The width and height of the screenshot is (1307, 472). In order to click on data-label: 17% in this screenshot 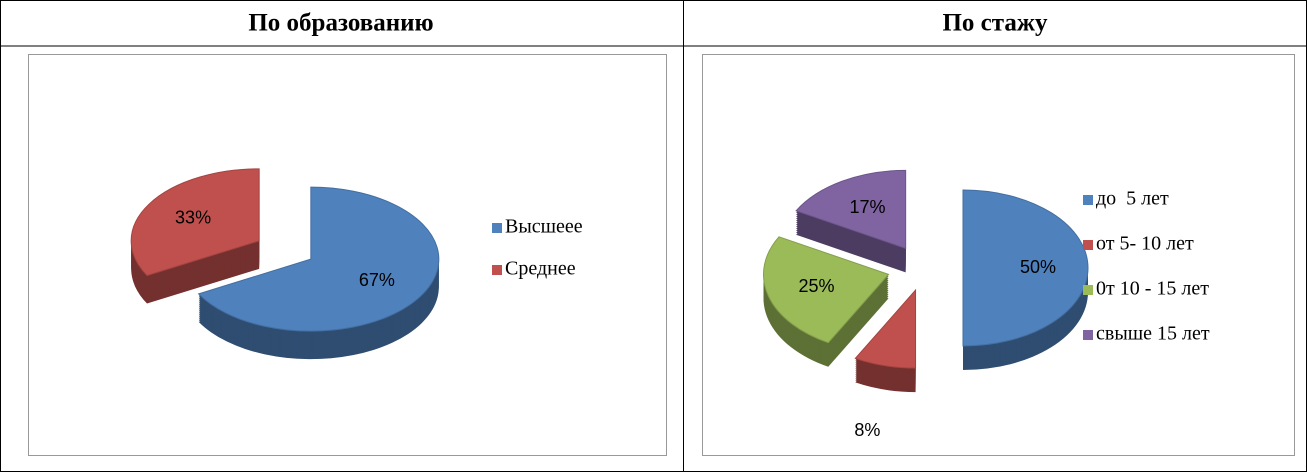, I will do `click(867, 207)`.